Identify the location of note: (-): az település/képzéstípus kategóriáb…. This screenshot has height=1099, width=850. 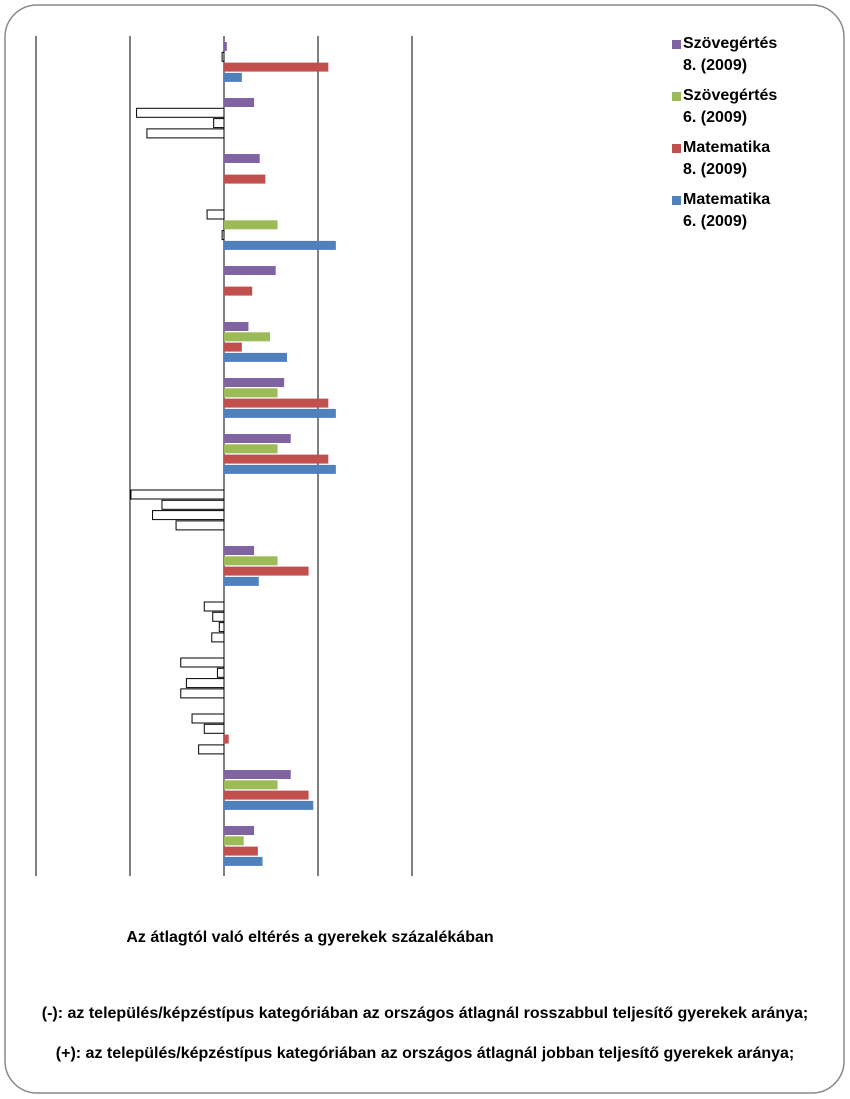
(425, 1013).